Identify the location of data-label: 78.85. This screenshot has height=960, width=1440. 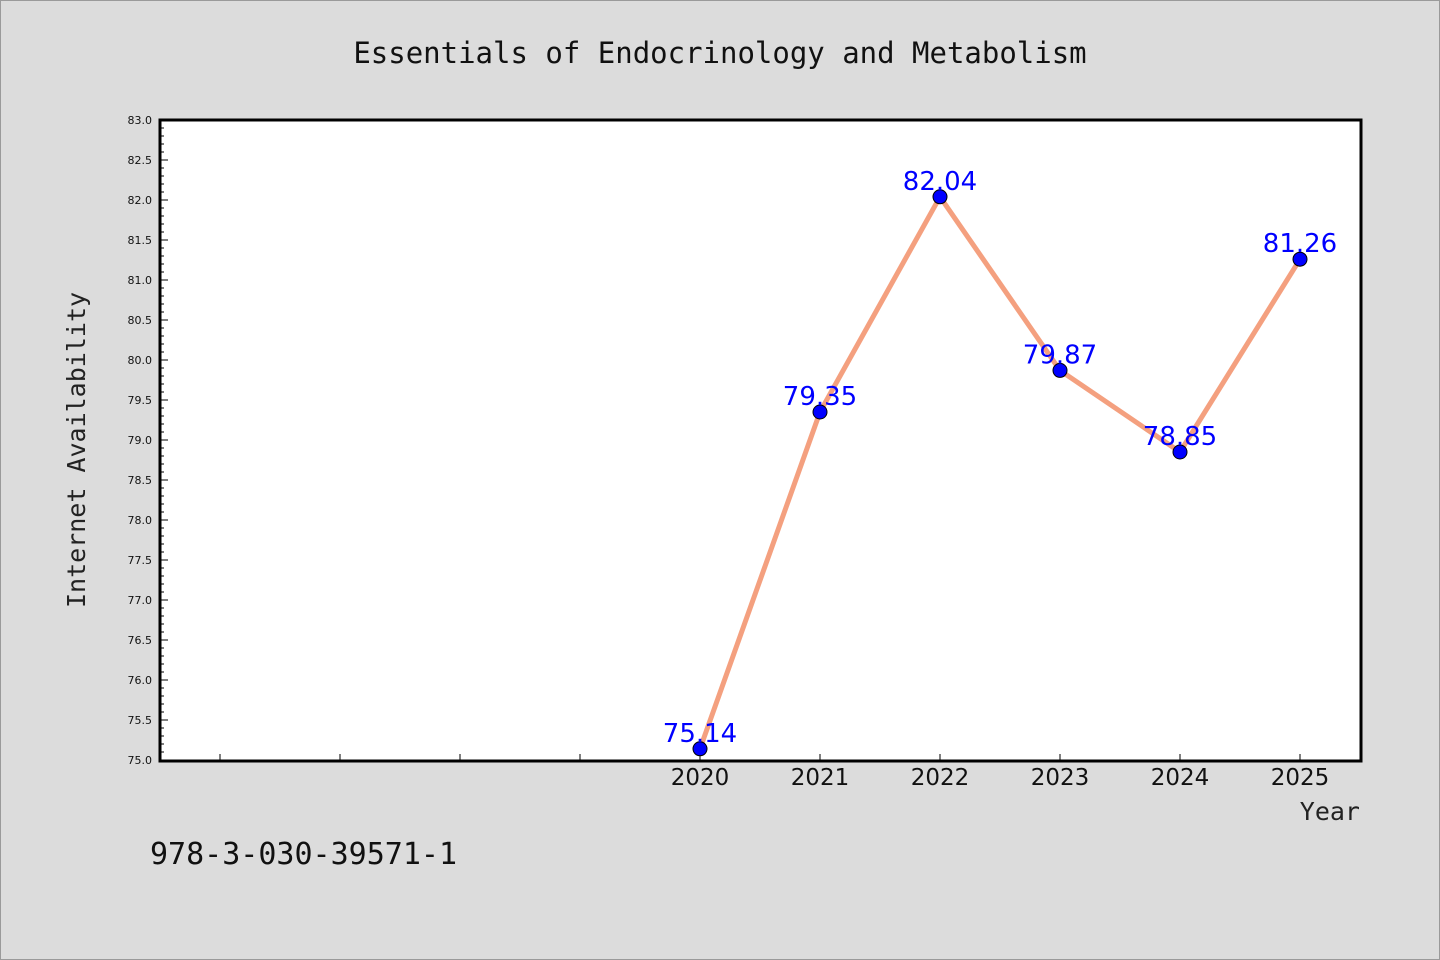
(1180, 437).